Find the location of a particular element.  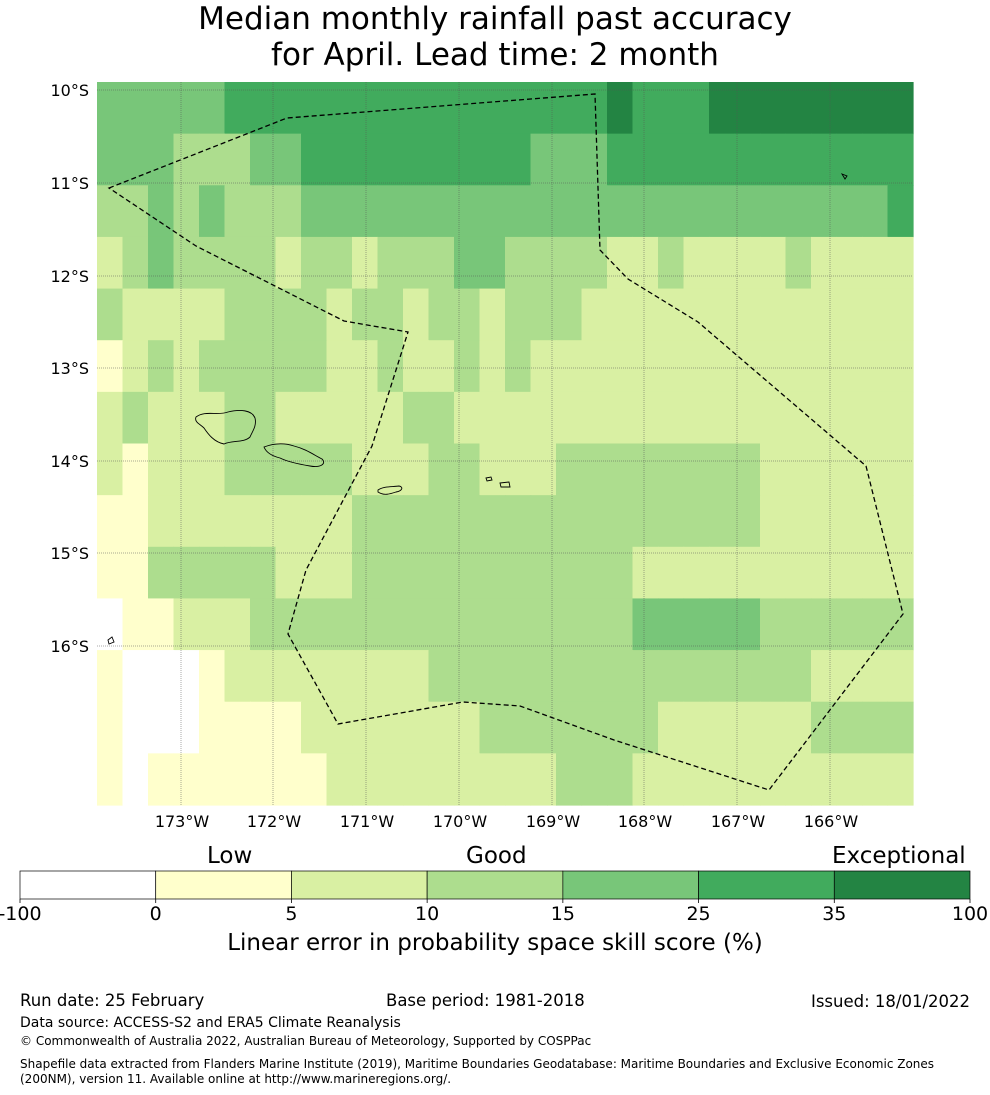

longitude-labels: 173°W 172°W 171°W 170°W 169°W 168°W 167°W 166°W is located at coordinates (507, 821).